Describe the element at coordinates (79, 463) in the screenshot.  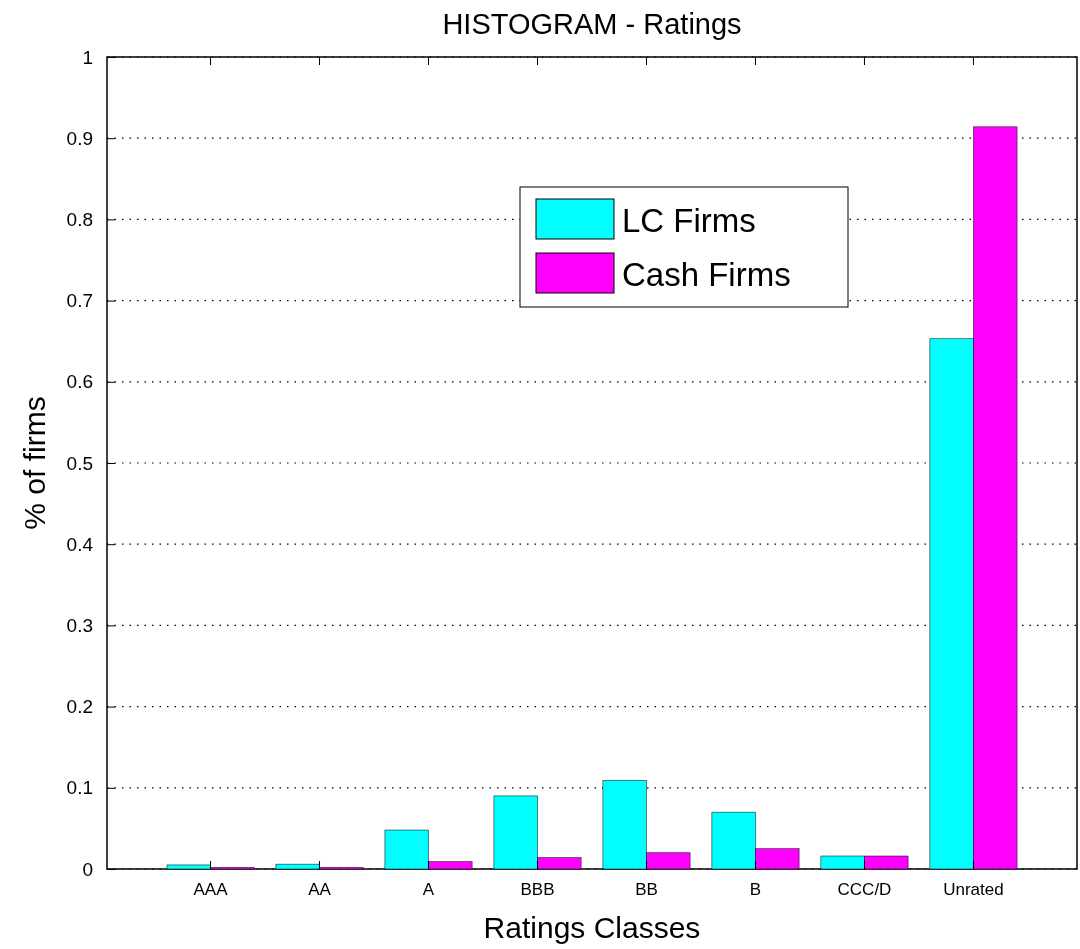
I see `y-tick-label: 0.5` at that location.